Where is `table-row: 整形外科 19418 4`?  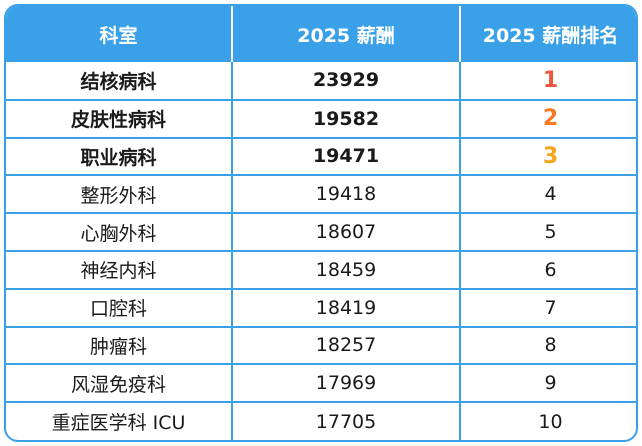 table-row: 整形外科 19418 4 is located at coordinates (321, 194).